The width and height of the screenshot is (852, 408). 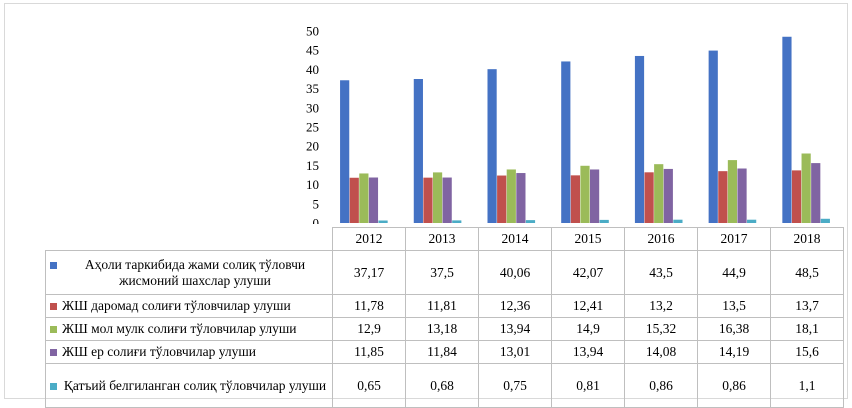 I want to click on bar-series-1-2017, so click(x=713, y=136).